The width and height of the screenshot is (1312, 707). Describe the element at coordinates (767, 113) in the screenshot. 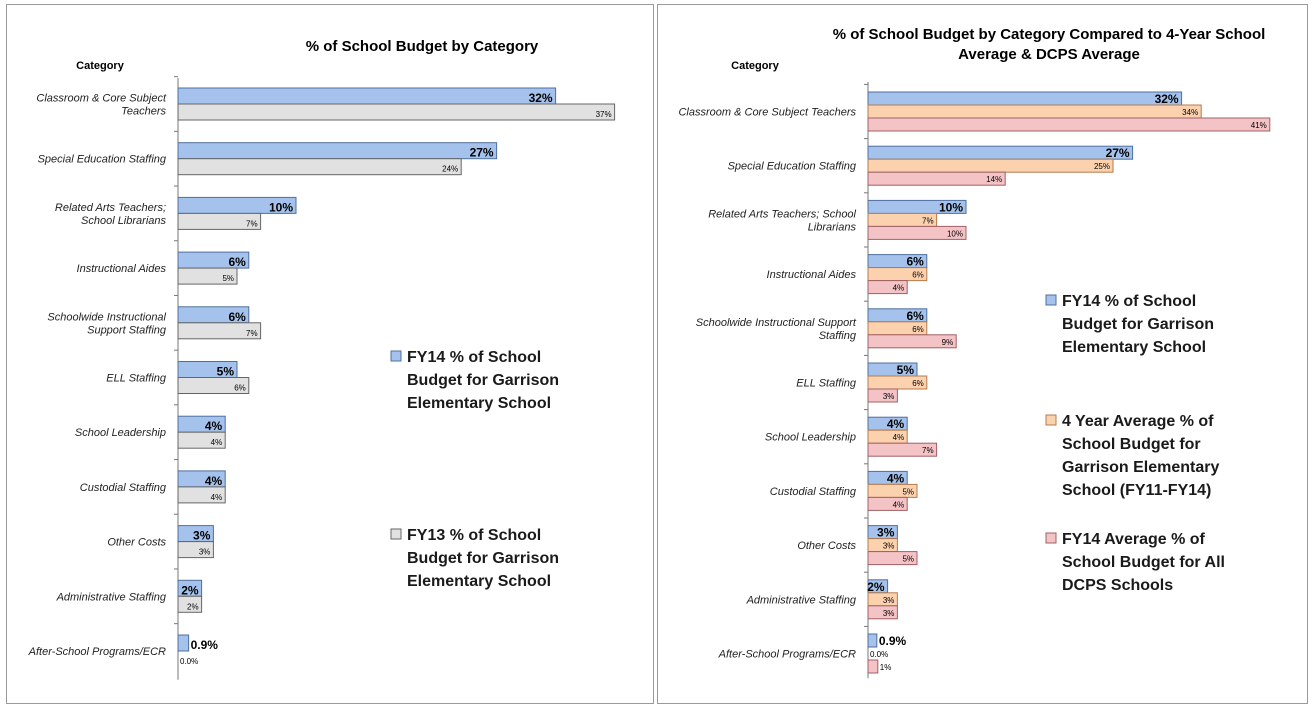

I see `category-label: Classroom & Core Subject Teachers` at that location.